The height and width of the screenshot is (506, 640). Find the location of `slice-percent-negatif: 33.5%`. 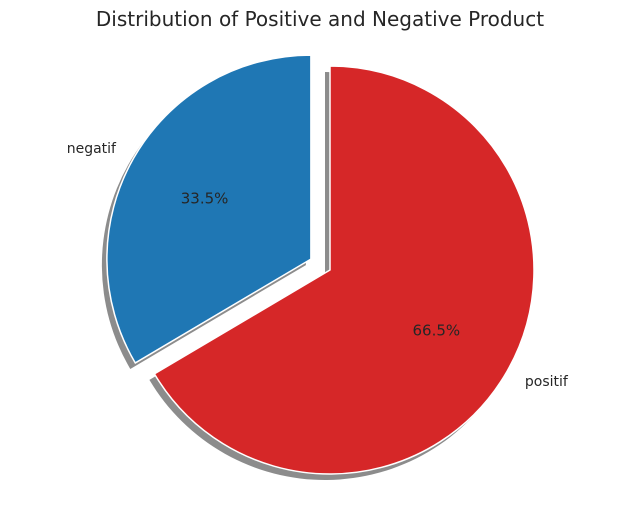

slice-percent-negatif: 33.5% is located at coordinates (205, 198).